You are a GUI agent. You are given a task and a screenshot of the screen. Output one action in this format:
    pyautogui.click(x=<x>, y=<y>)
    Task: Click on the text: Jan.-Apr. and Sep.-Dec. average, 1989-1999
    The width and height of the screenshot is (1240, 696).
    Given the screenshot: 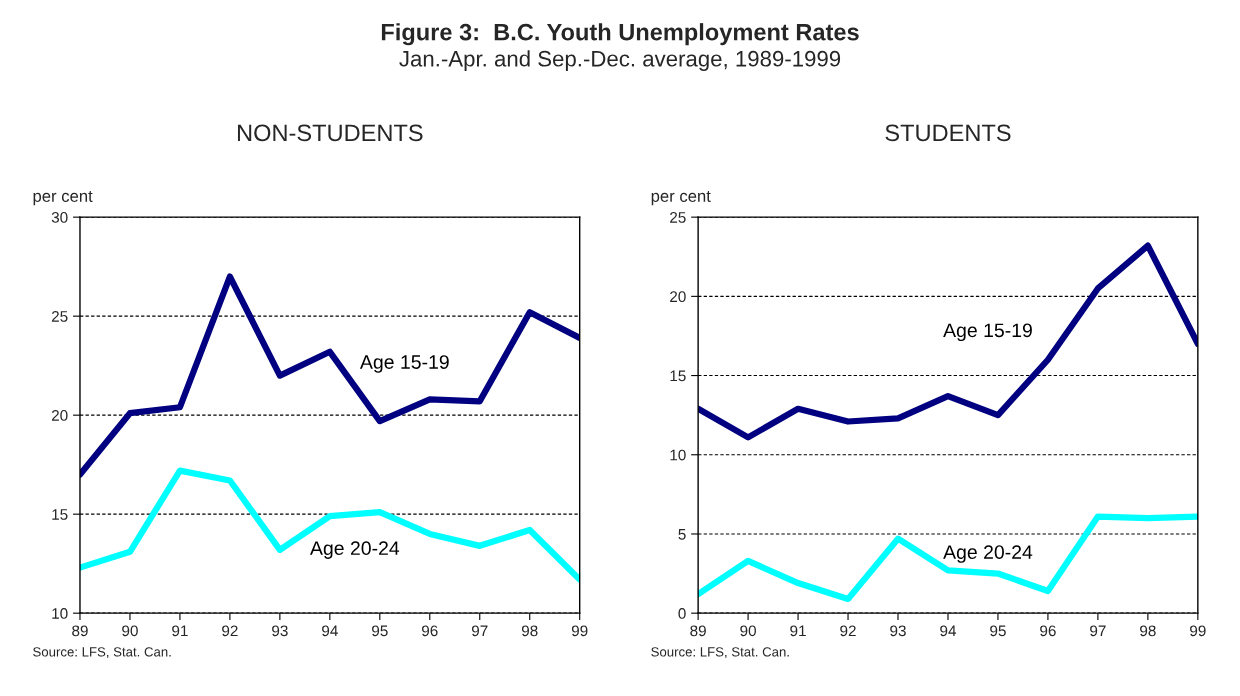 What is the action you would take?
    pyautogui.click(x=620, y=60)
    